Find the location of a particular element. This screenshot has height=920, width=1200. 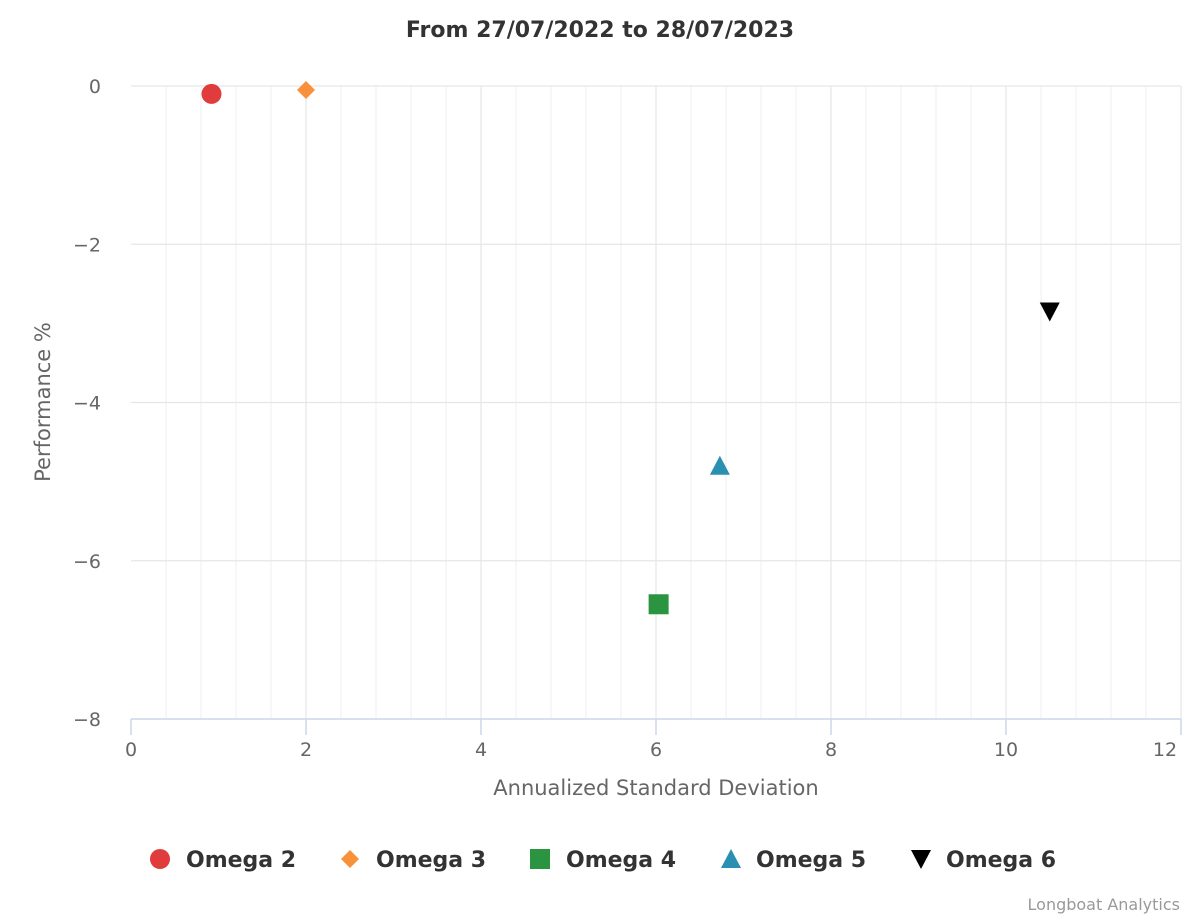

y-tick-label: −4 is located at coordinates (87, 404).